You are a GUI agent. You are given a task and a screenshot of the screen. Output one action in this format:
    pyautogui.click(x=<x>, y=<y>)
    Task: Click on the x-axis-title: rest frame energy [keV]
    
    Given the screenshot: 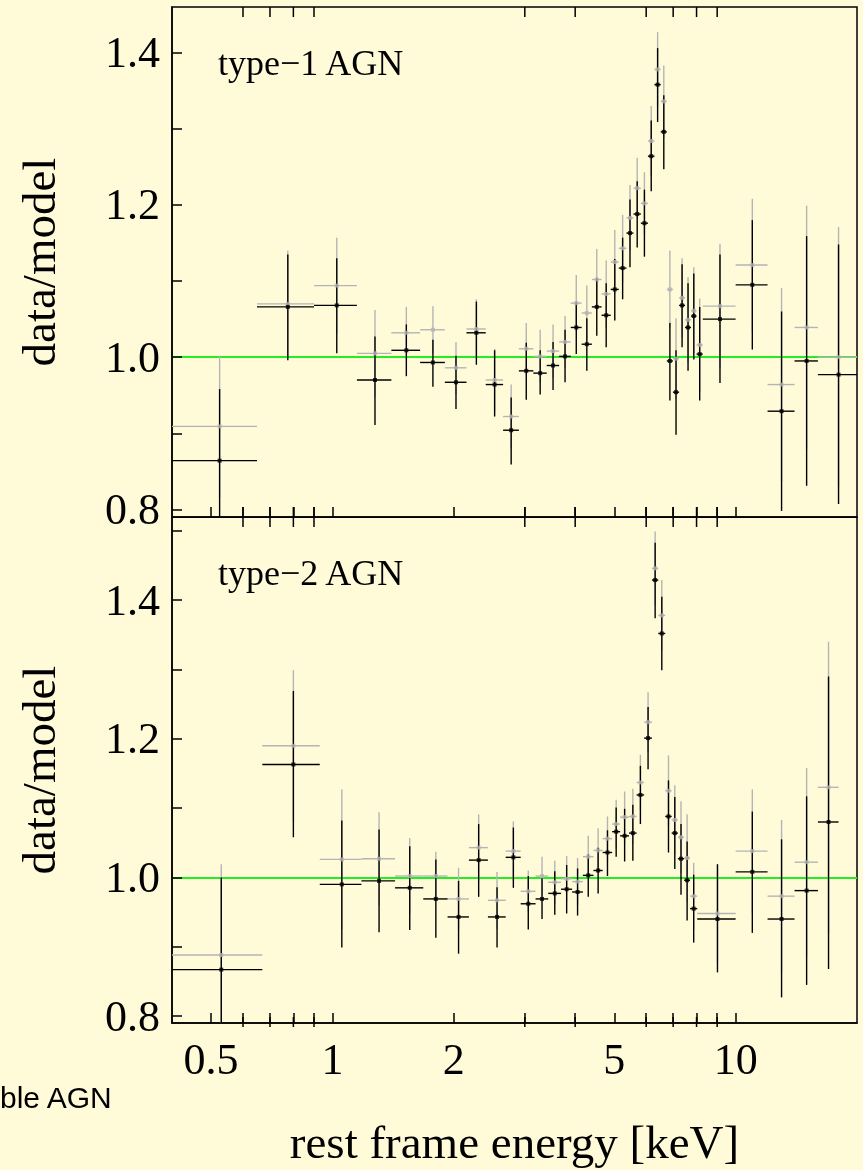 What is the action you would take?
    pyautogui.click(x=514, y=1141)
    